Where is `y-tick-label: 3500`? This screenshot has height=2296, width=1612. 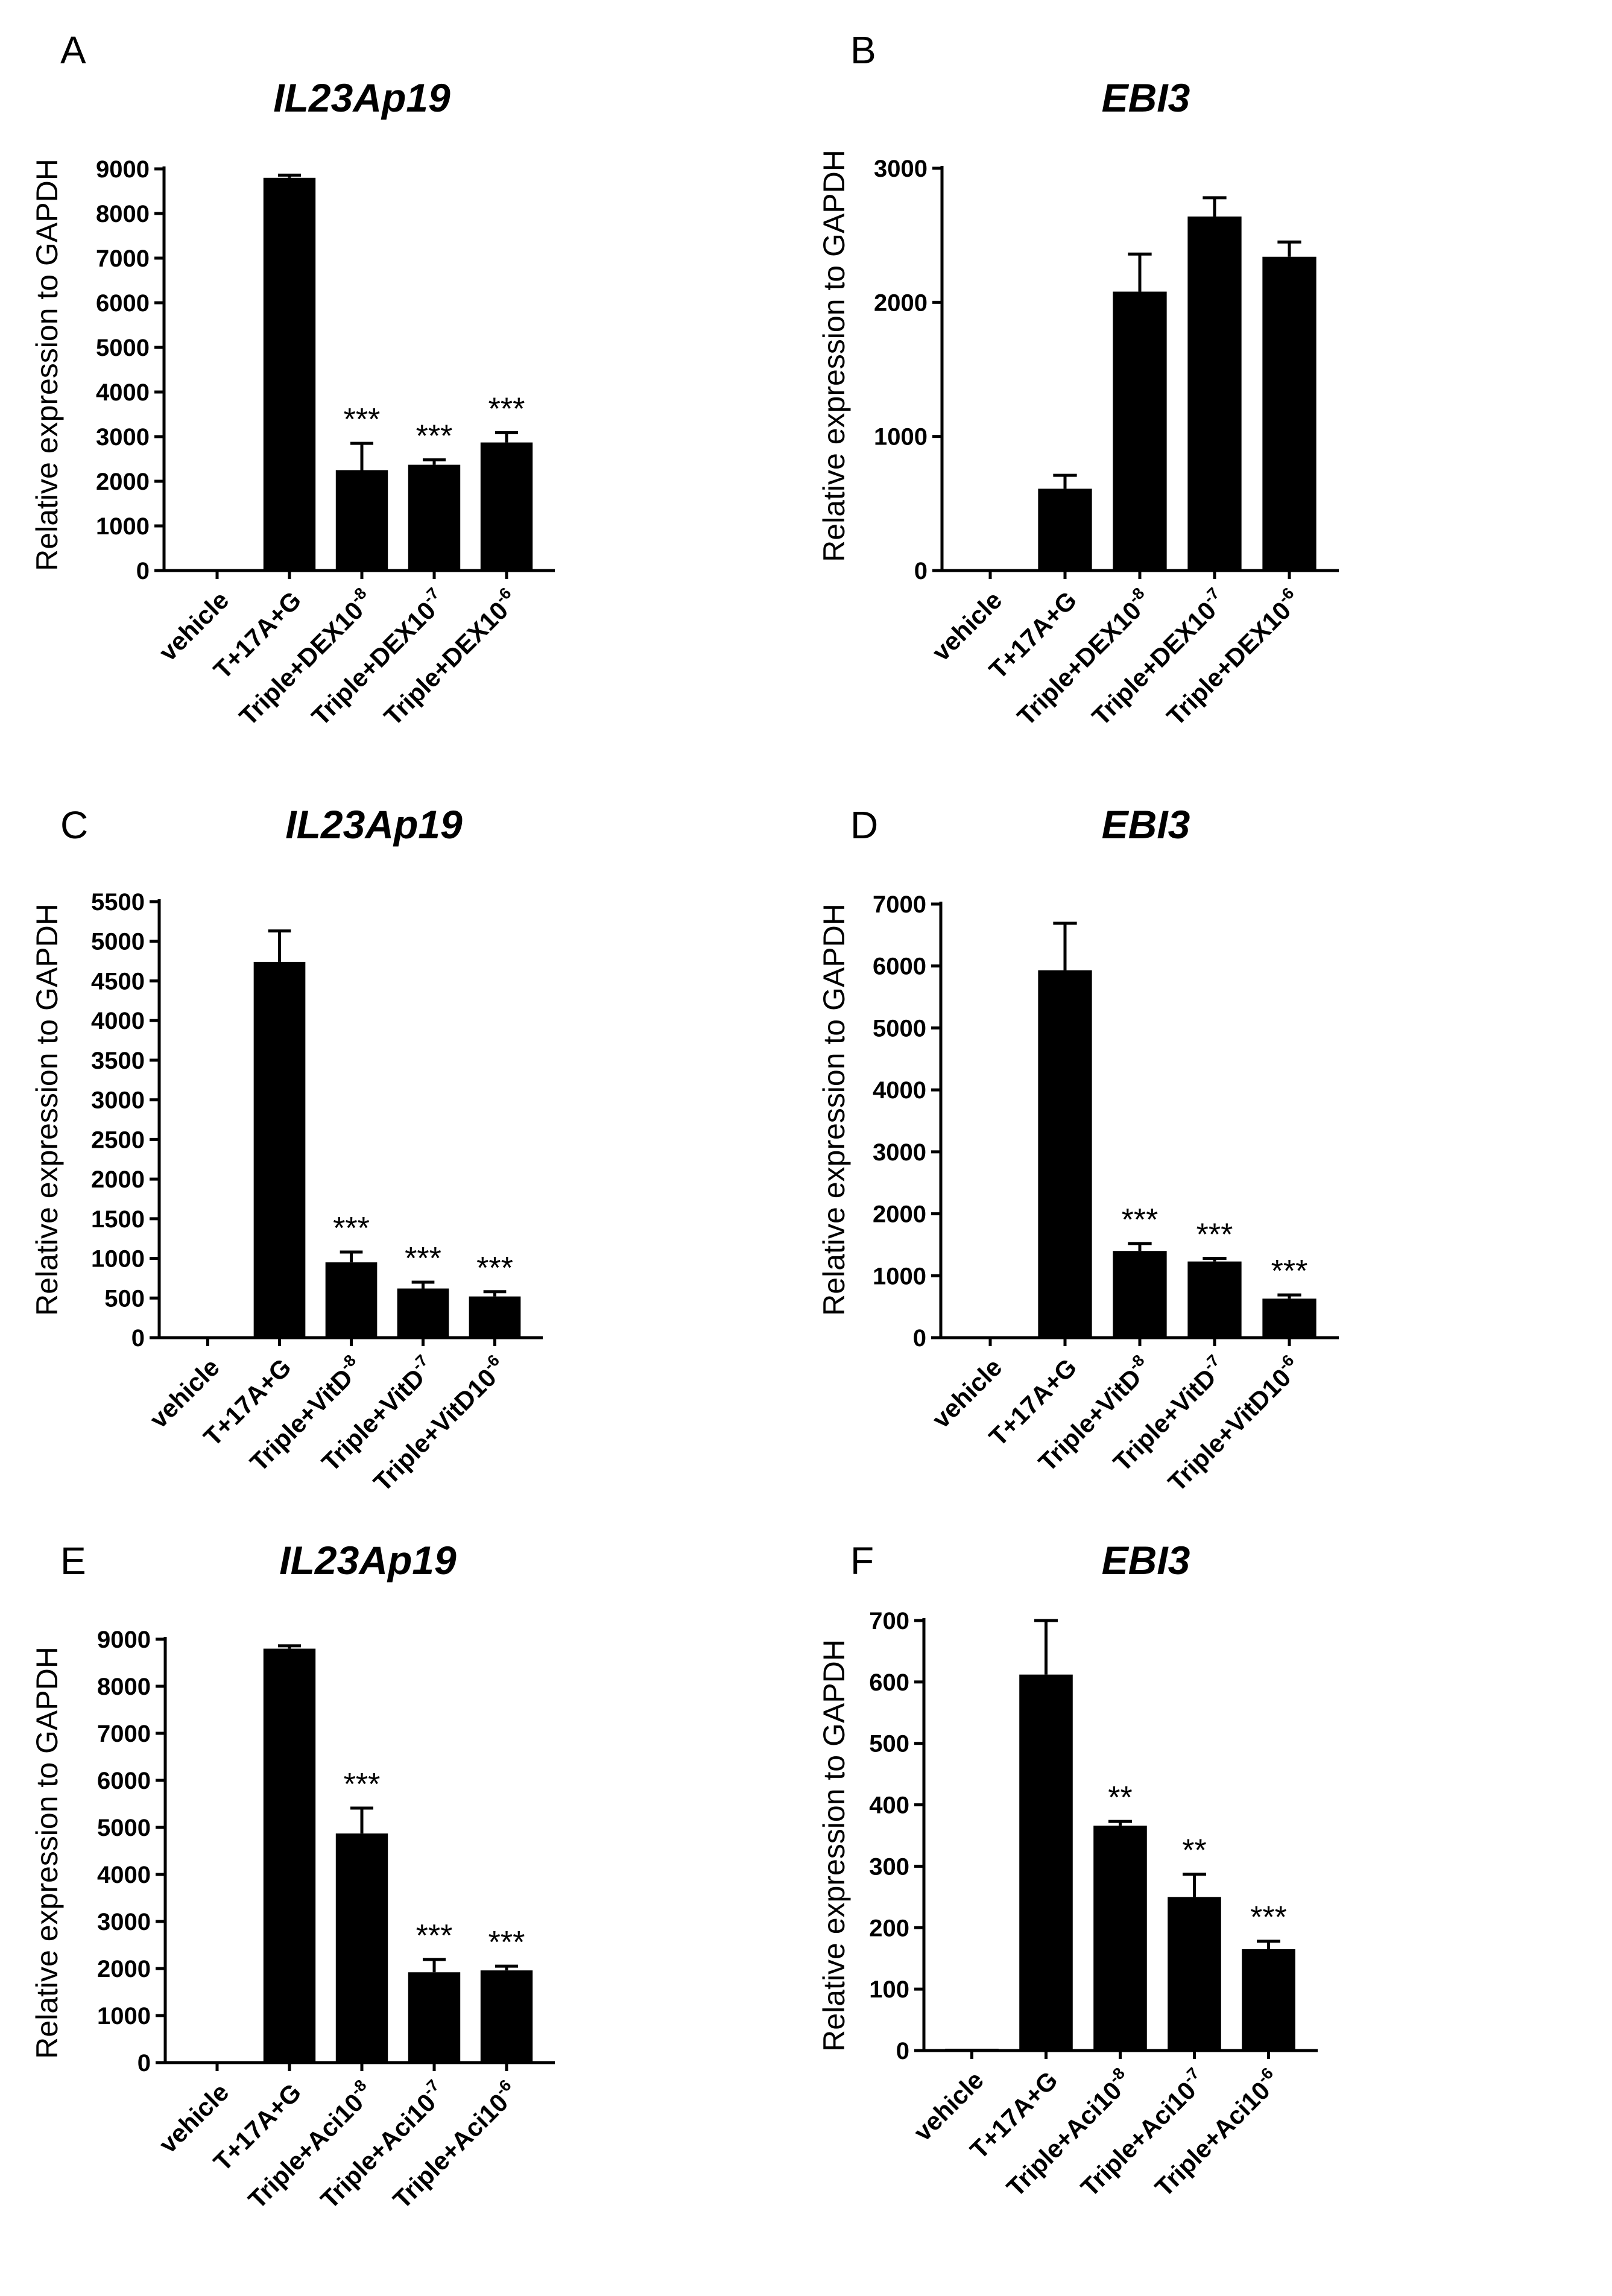 y-tick-label: 3500 is located at coordinates (118, 1061).